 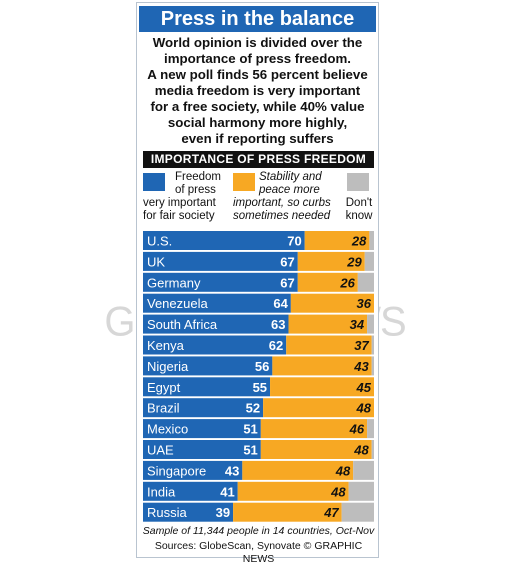 I want to click on category-label: Venezuela, so click(x=177, y=303).